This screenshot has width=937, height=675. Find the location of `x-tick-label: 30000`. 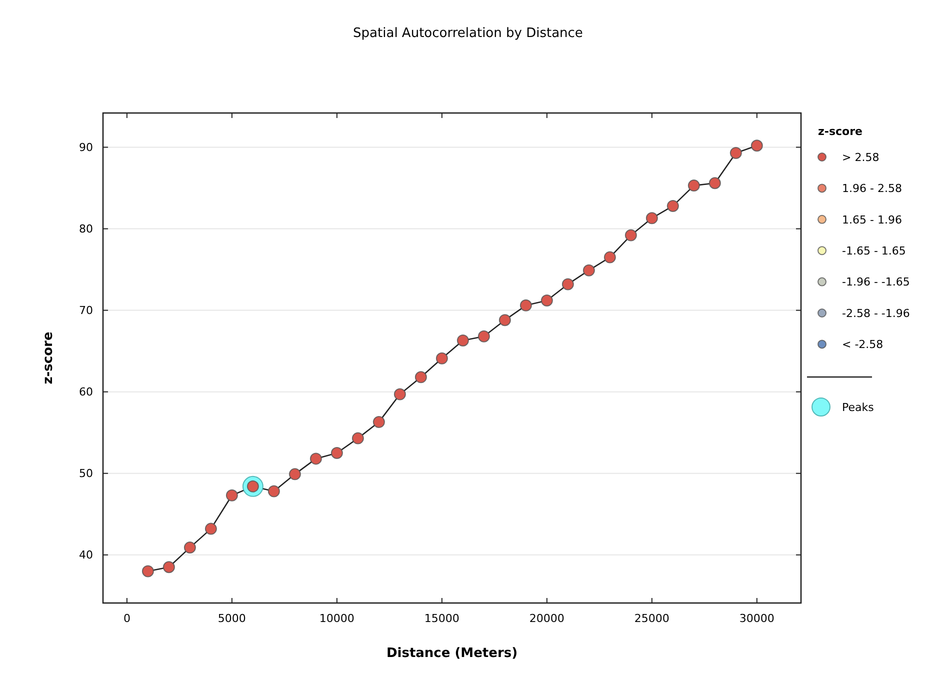

x-tick-label: 30000 is located at coordinates (756, 618).